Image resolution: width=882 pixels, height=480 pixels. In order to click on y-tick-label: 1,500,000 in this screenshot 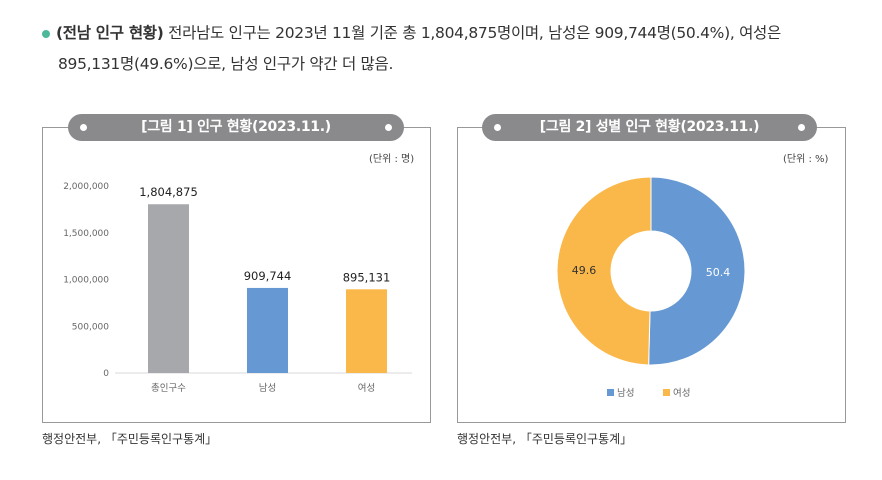, I will do `click(86, 234)`.